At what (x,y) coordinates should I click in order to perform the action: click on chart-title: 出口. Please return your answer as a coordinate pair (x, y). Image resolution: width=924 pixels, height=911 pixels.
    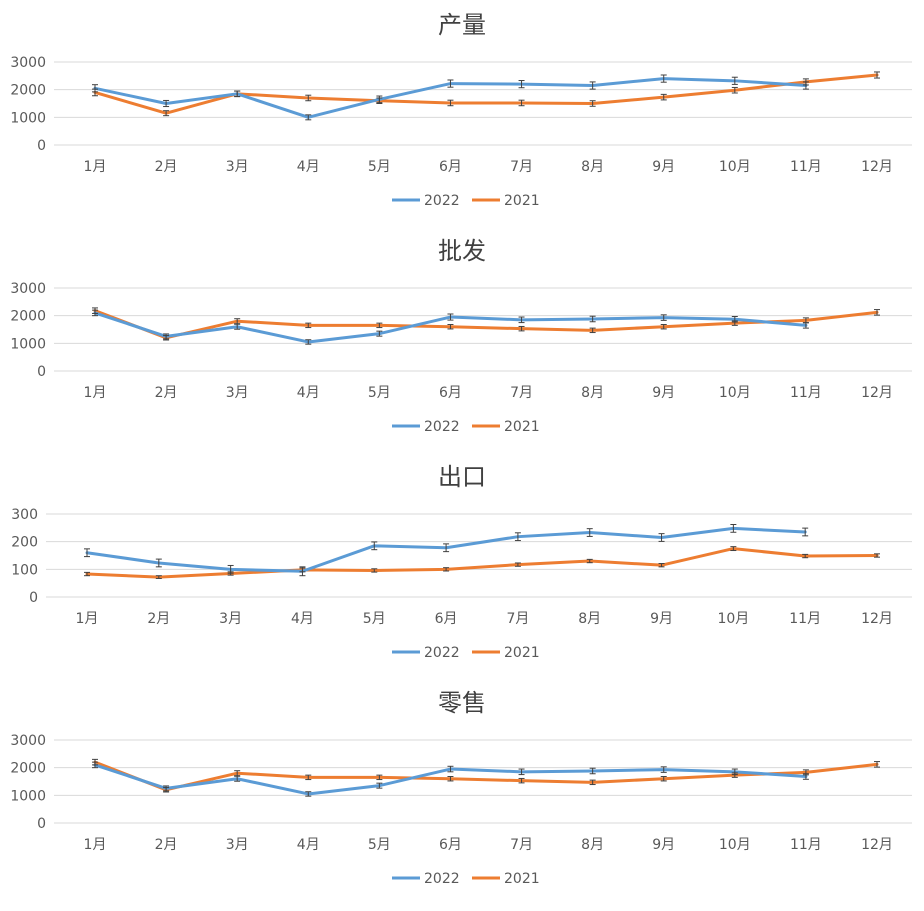
    Looking at the image, I should click on (462, 477).